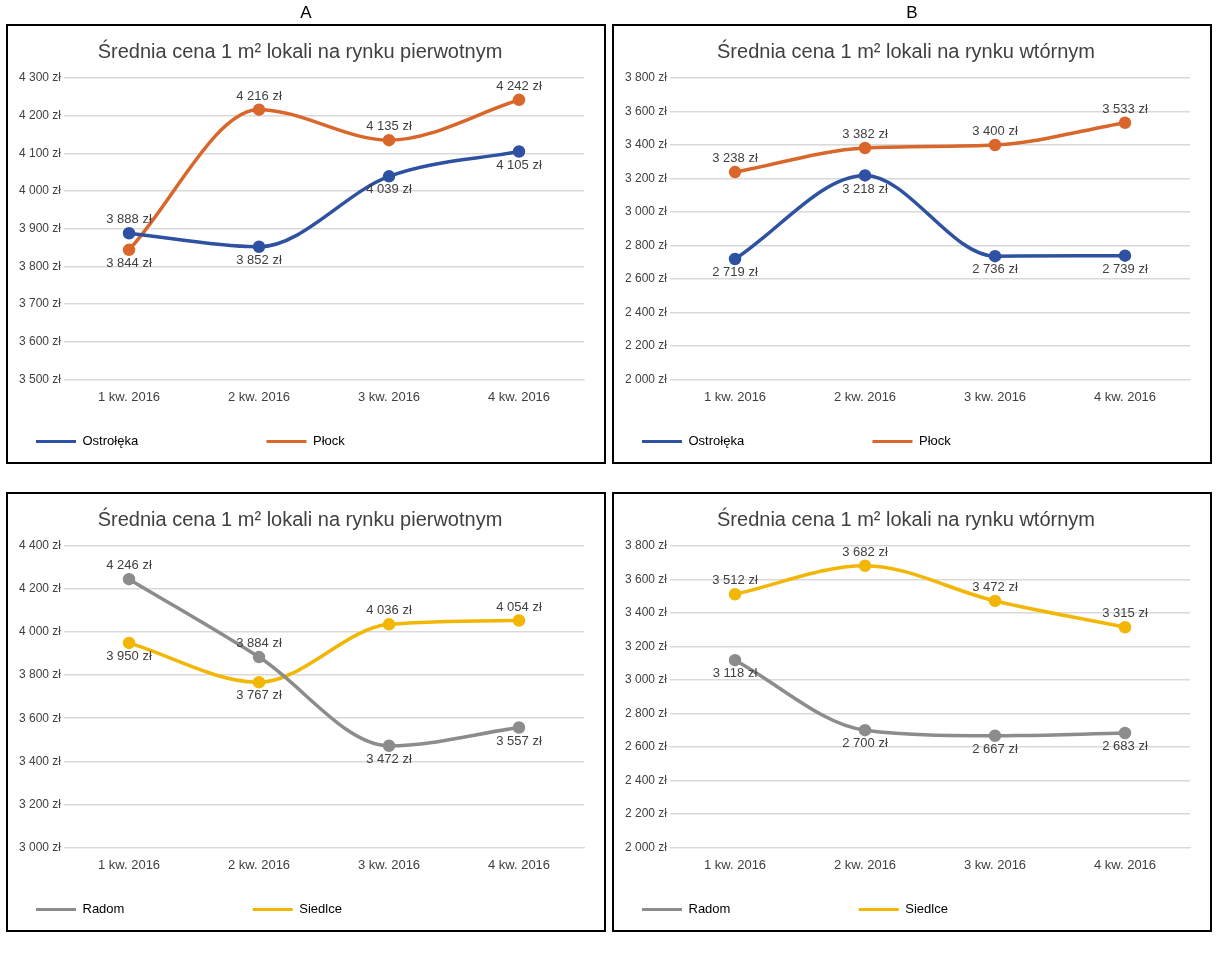  I want to click on legend-label: Radom, so click(157, 909).